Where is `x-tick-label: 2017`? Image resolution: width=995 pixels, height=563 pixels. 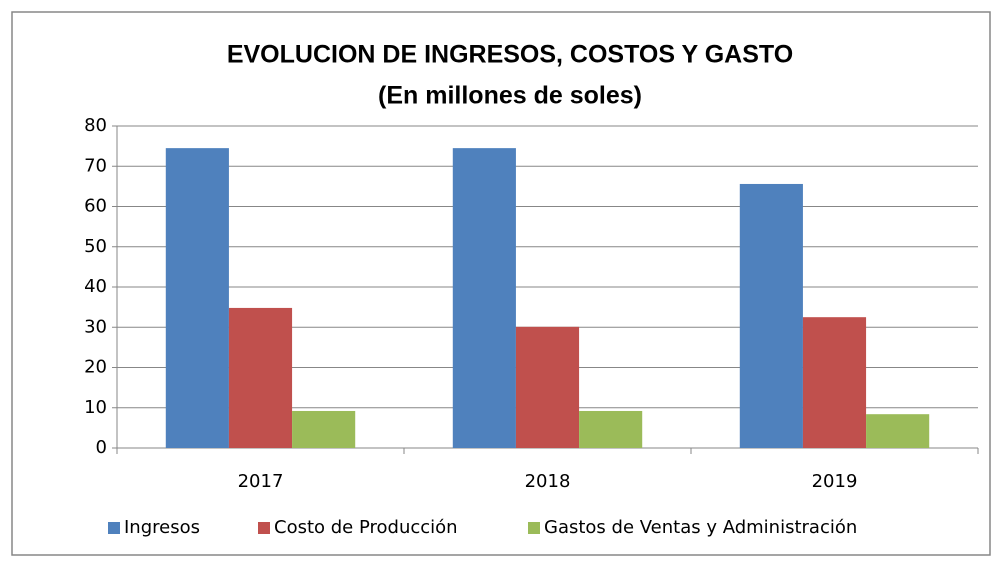 x-tick-label: 2017 is located at coordinates (261, 481).